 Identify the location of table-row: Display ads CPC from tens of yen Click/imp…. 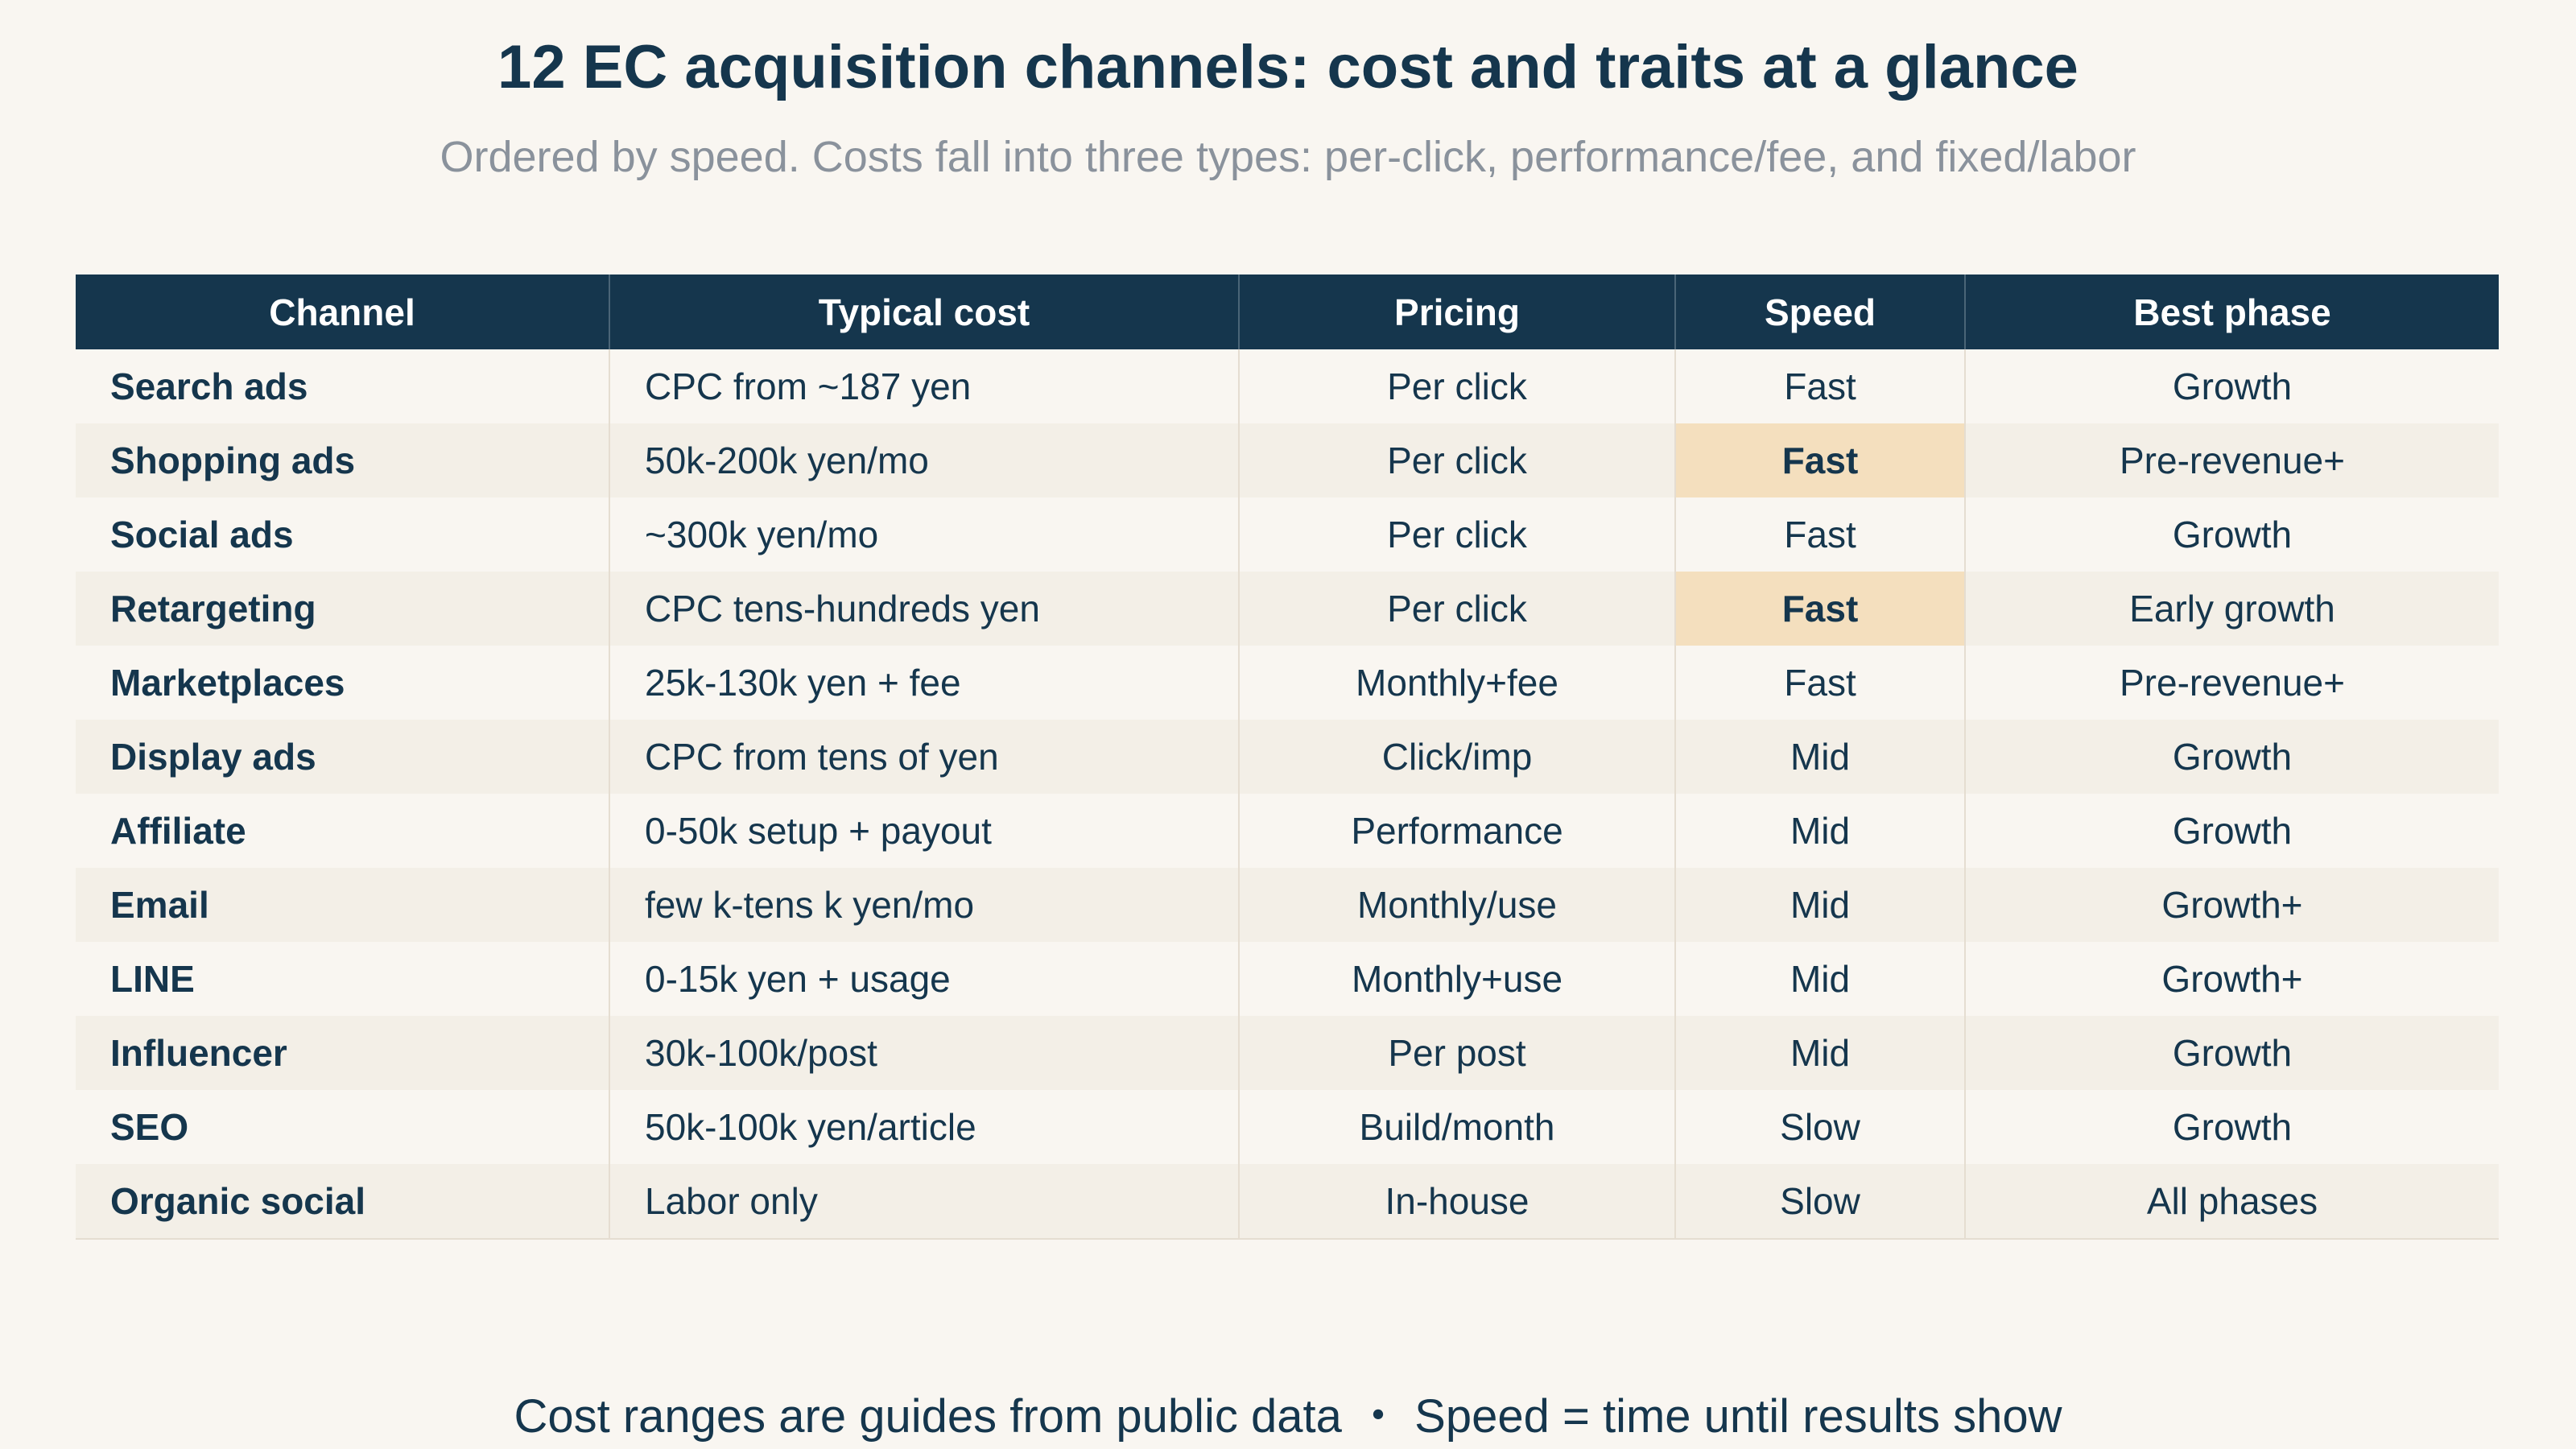
(1287, 757).